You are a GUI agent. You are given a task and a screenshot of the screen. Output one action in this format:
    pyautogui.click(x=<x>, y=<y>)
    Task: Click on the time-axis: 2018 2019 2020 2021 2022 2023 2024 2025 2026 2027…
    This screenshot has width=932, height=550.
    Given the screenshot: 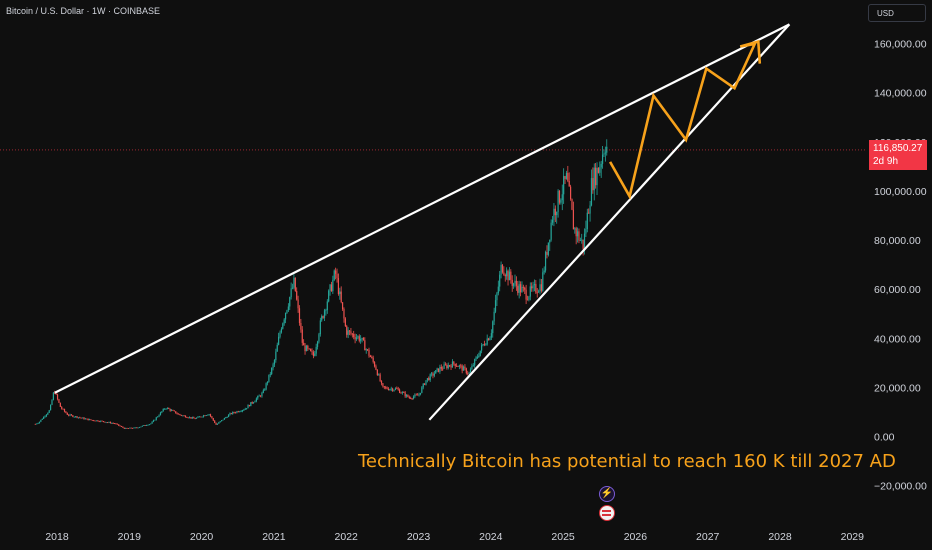 What is the action you would take?
    pyautogui.click(x=454, y=537)
    